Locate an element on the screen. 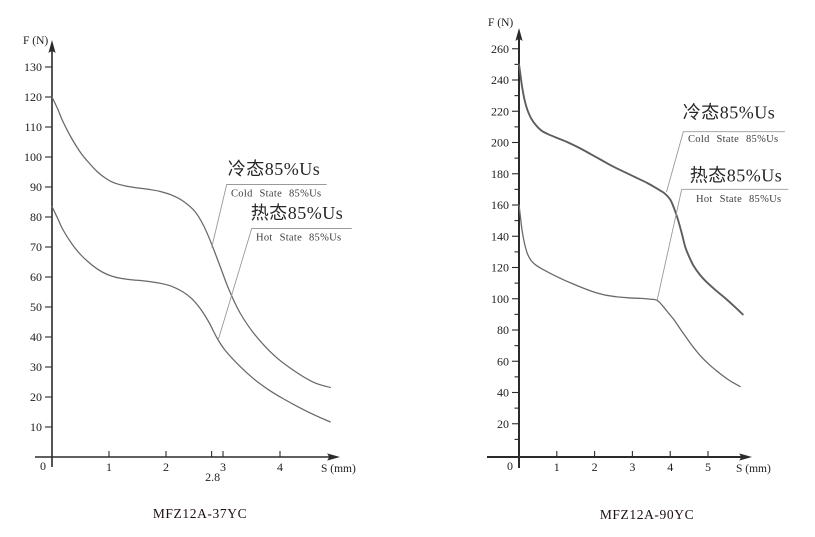 The image size is (815, 537). x-tick-label: 5 is located at coordinates (708, 467).